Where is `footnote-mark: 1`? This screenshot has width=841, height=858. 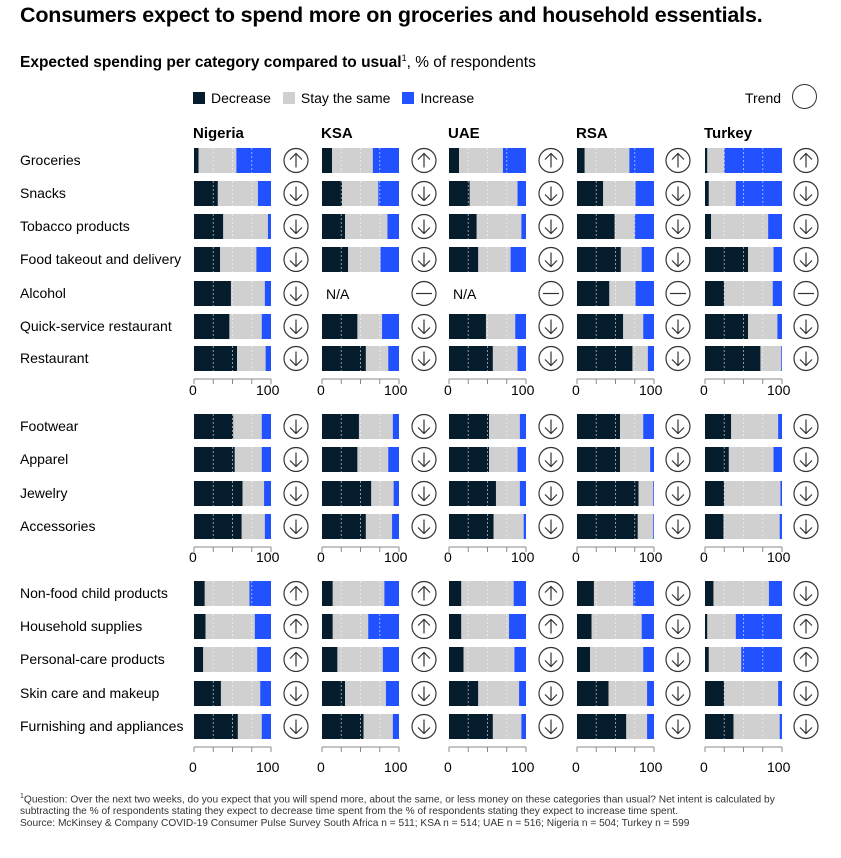 footnote-mark: 1 is located at coordinates (22, 796).